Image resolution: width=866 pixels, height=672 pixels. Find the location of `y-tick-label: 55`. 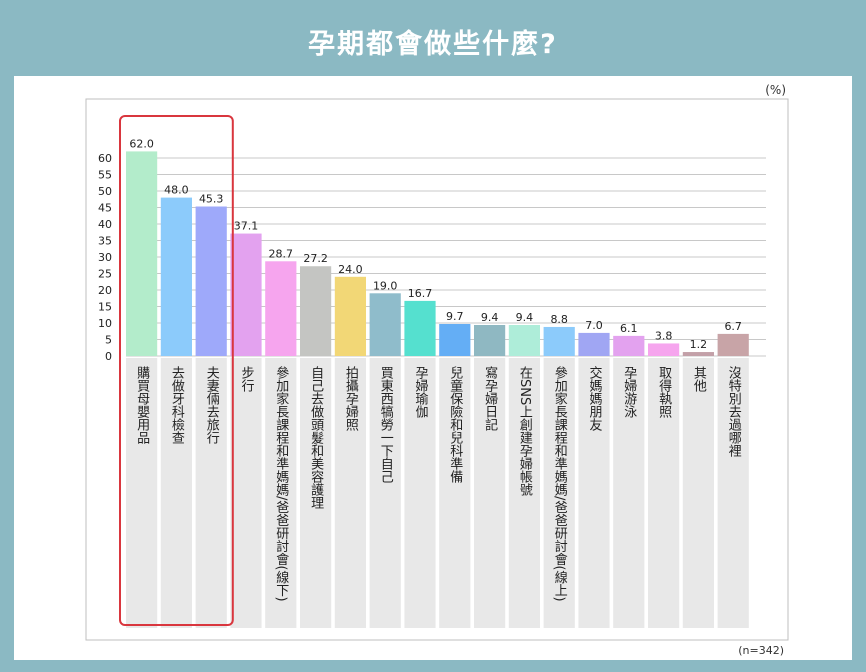

y-tick-label: 55 is located at coordinates (105, 175).